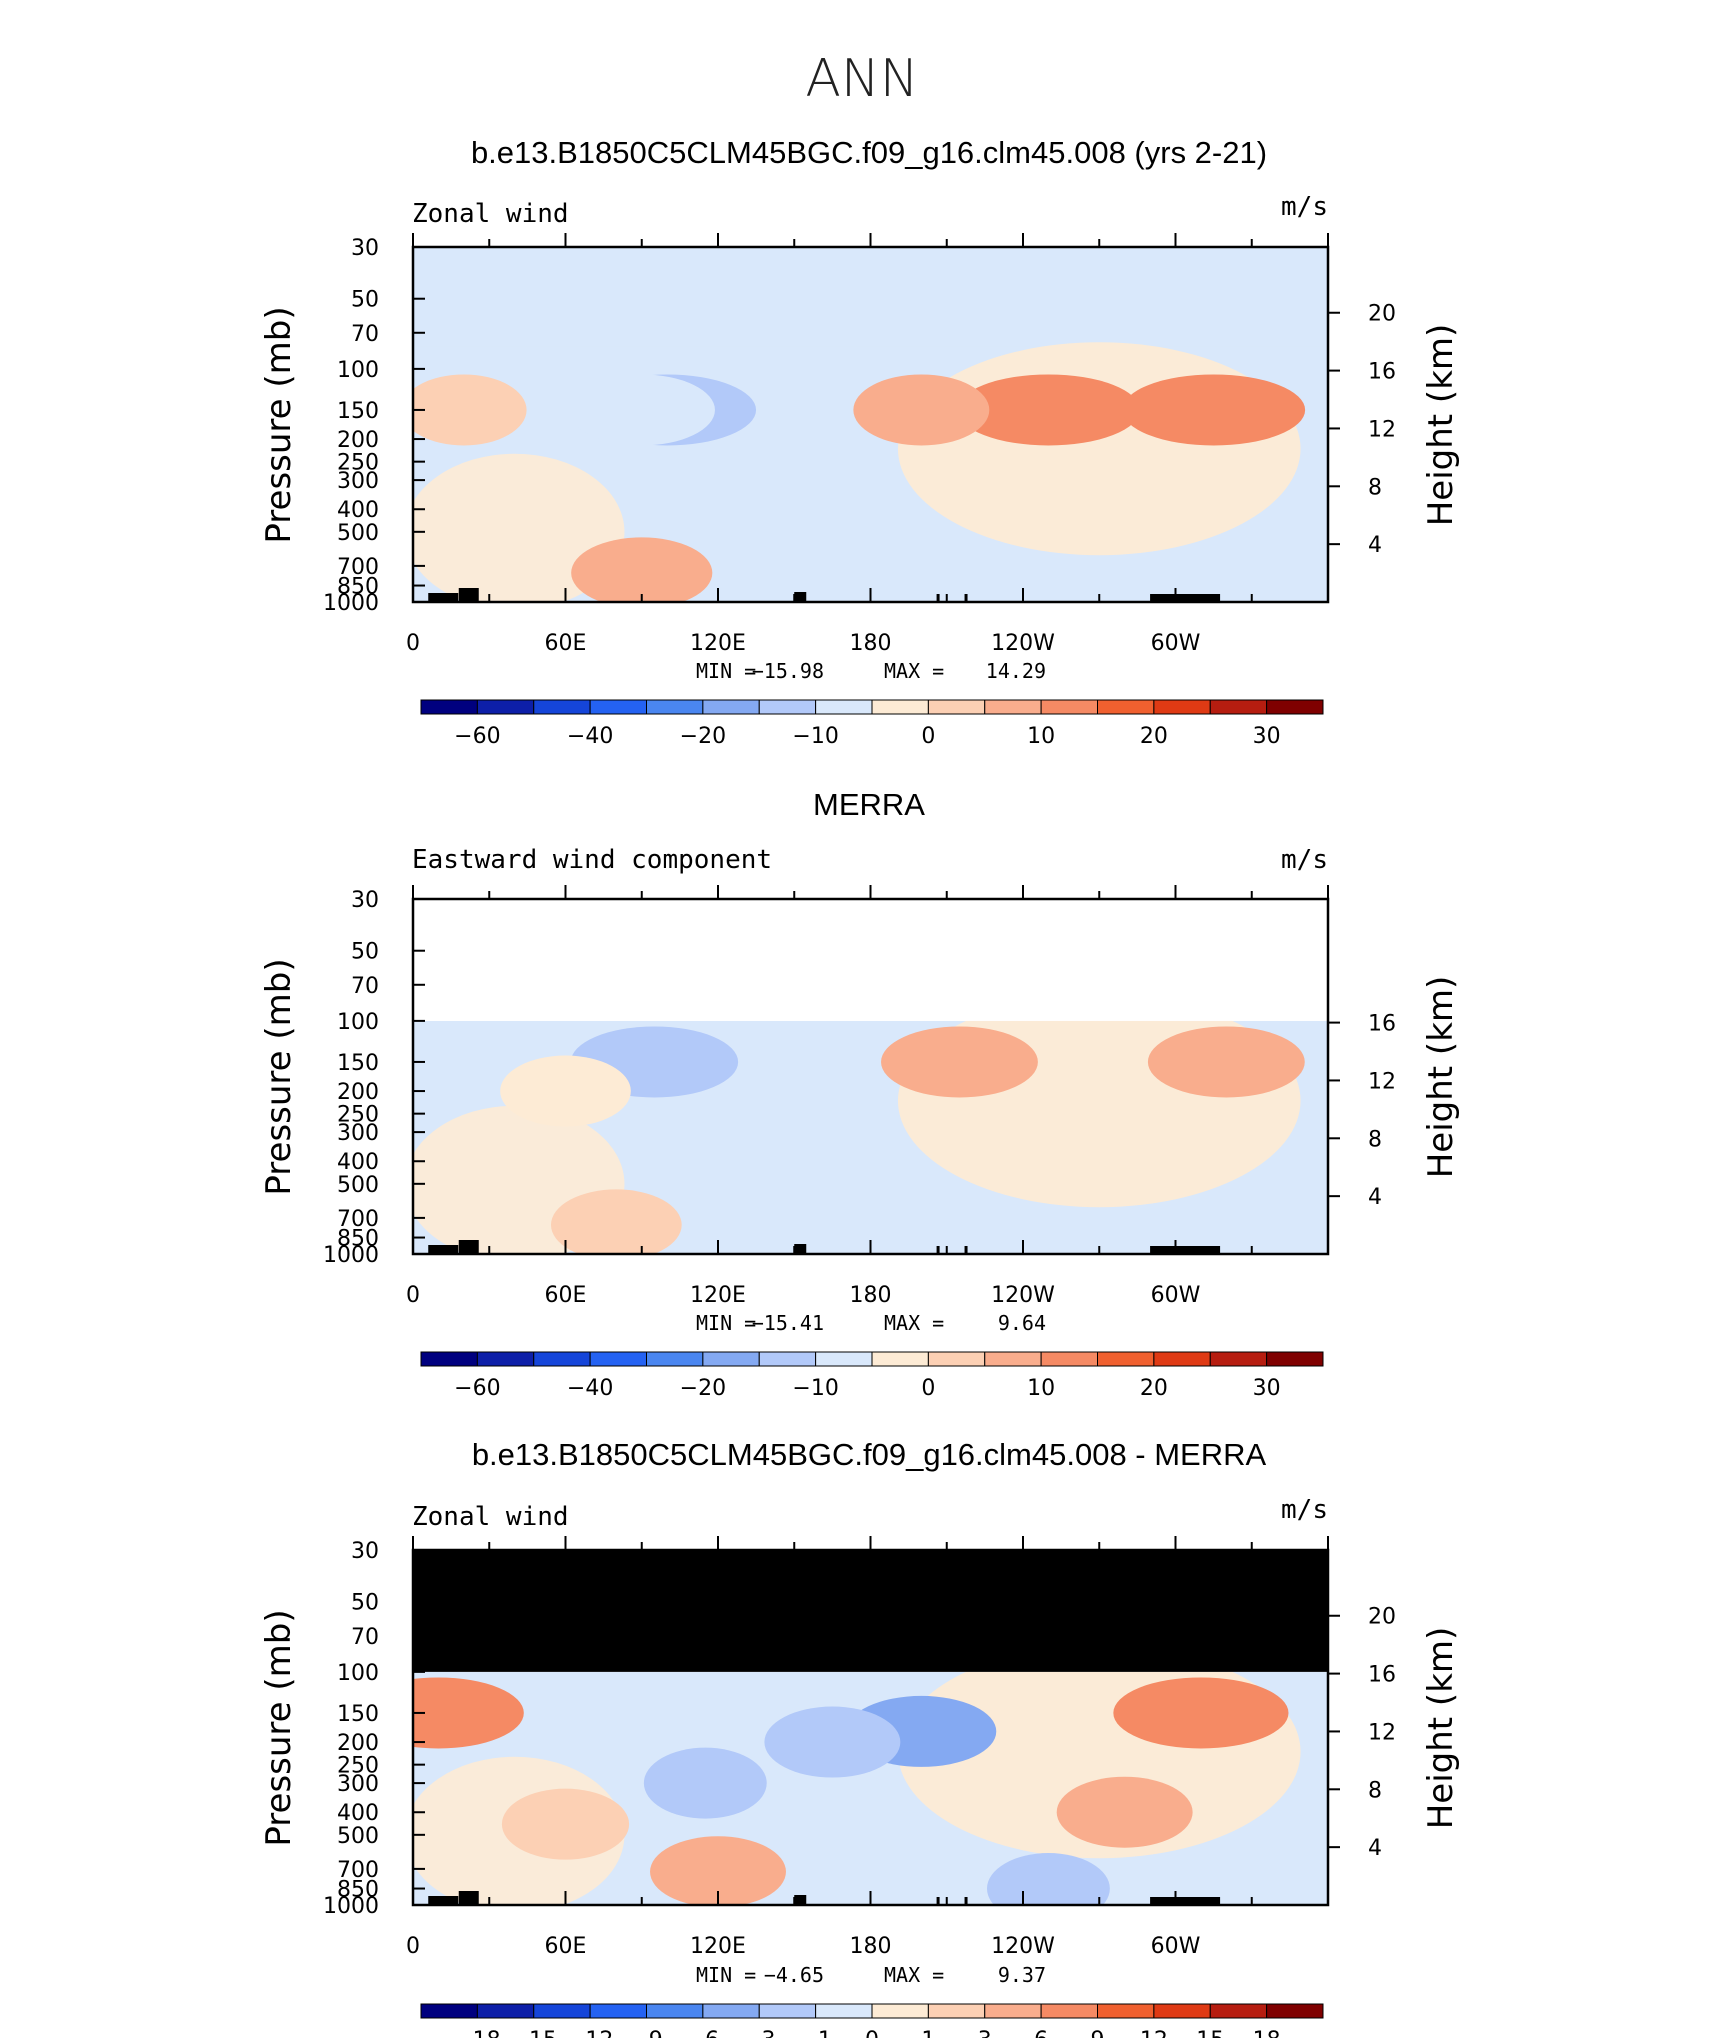 This screenshot has height=2038, width=1710. I want to click on y-tick-label: 50, so click(365, 952).